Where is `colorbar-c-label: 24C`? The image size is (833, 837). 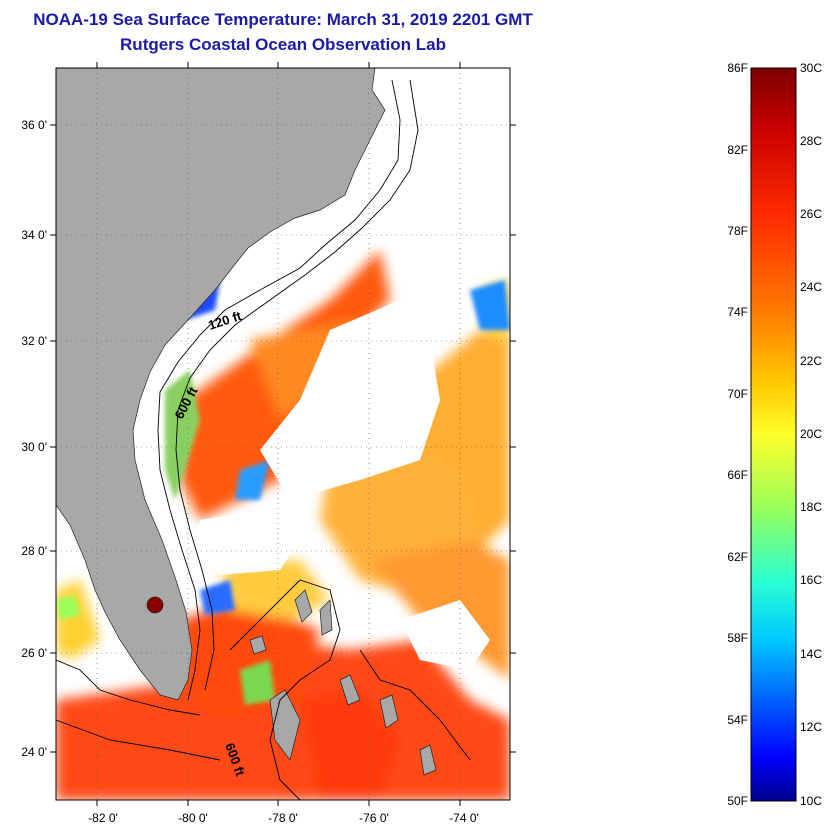 colorbar-c-label: 24C is located at coordinates (811, 287).